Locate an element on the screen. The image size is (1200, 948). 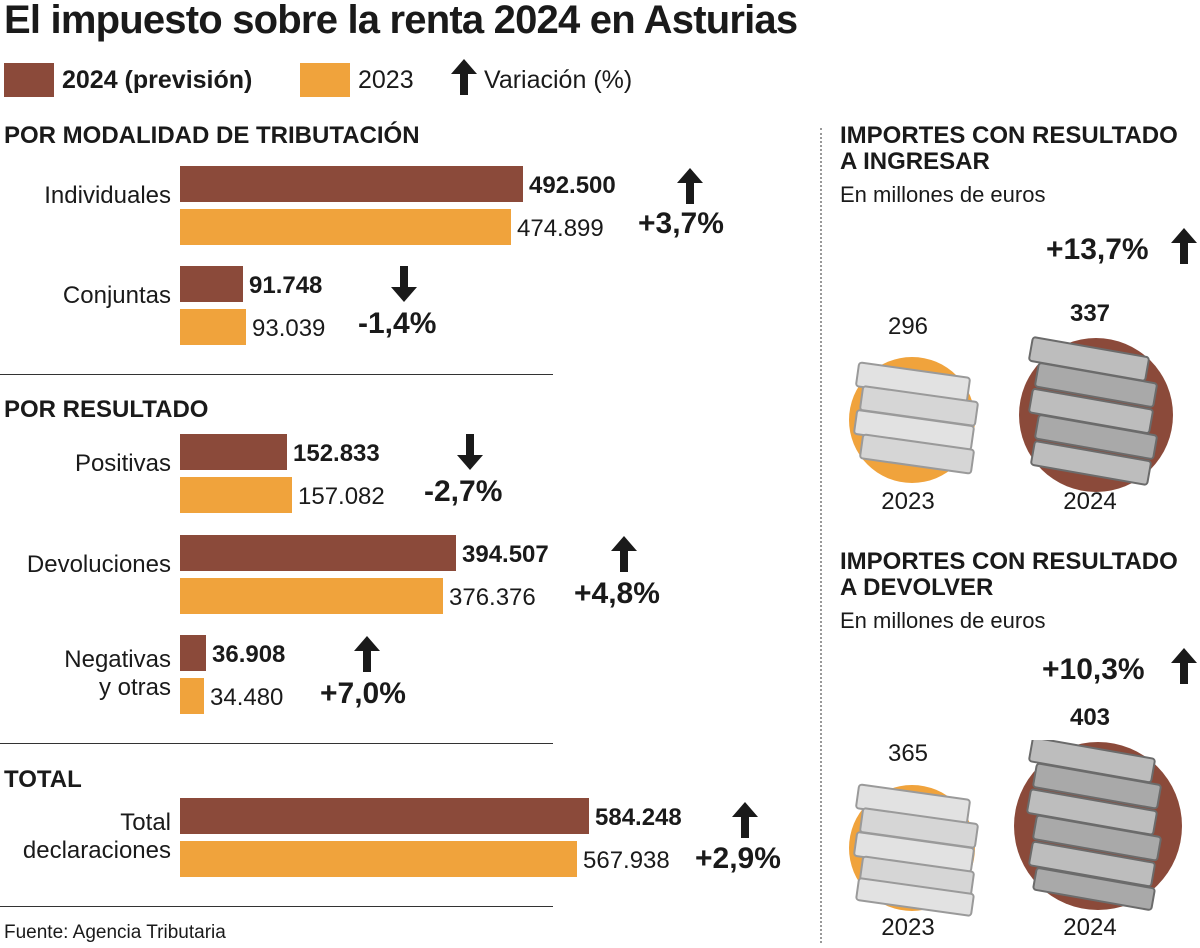
bar-negativas-2024 is located at coordinates (193, 653).